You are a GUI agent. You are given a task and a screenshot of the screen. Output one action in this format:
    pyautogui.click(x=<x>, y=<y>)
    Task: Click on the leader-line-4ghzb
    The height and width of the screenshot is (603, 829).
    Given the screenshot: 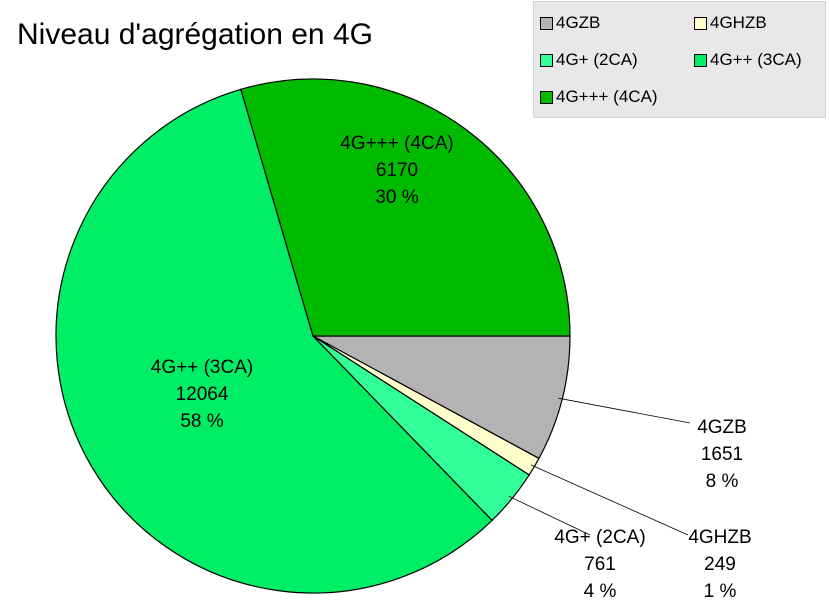 What is the action you would take?
    pyautogui.click(x=609, y=500)
    